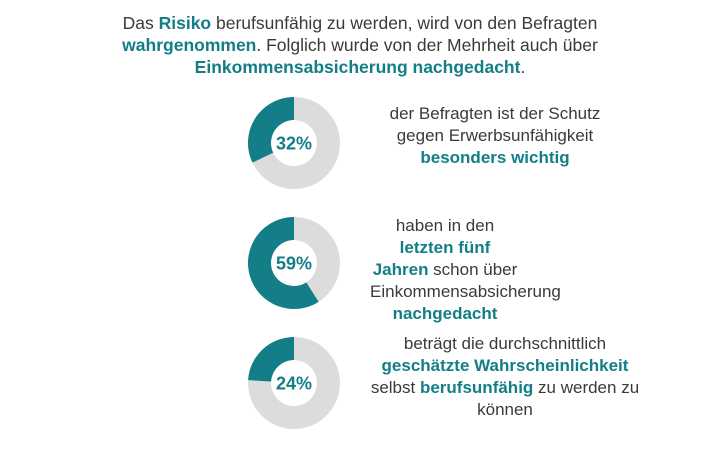 The image size is (720, 450). I want to click on highlight-text: Einkommensabsicherung nachgedacht, so click(357, 67).